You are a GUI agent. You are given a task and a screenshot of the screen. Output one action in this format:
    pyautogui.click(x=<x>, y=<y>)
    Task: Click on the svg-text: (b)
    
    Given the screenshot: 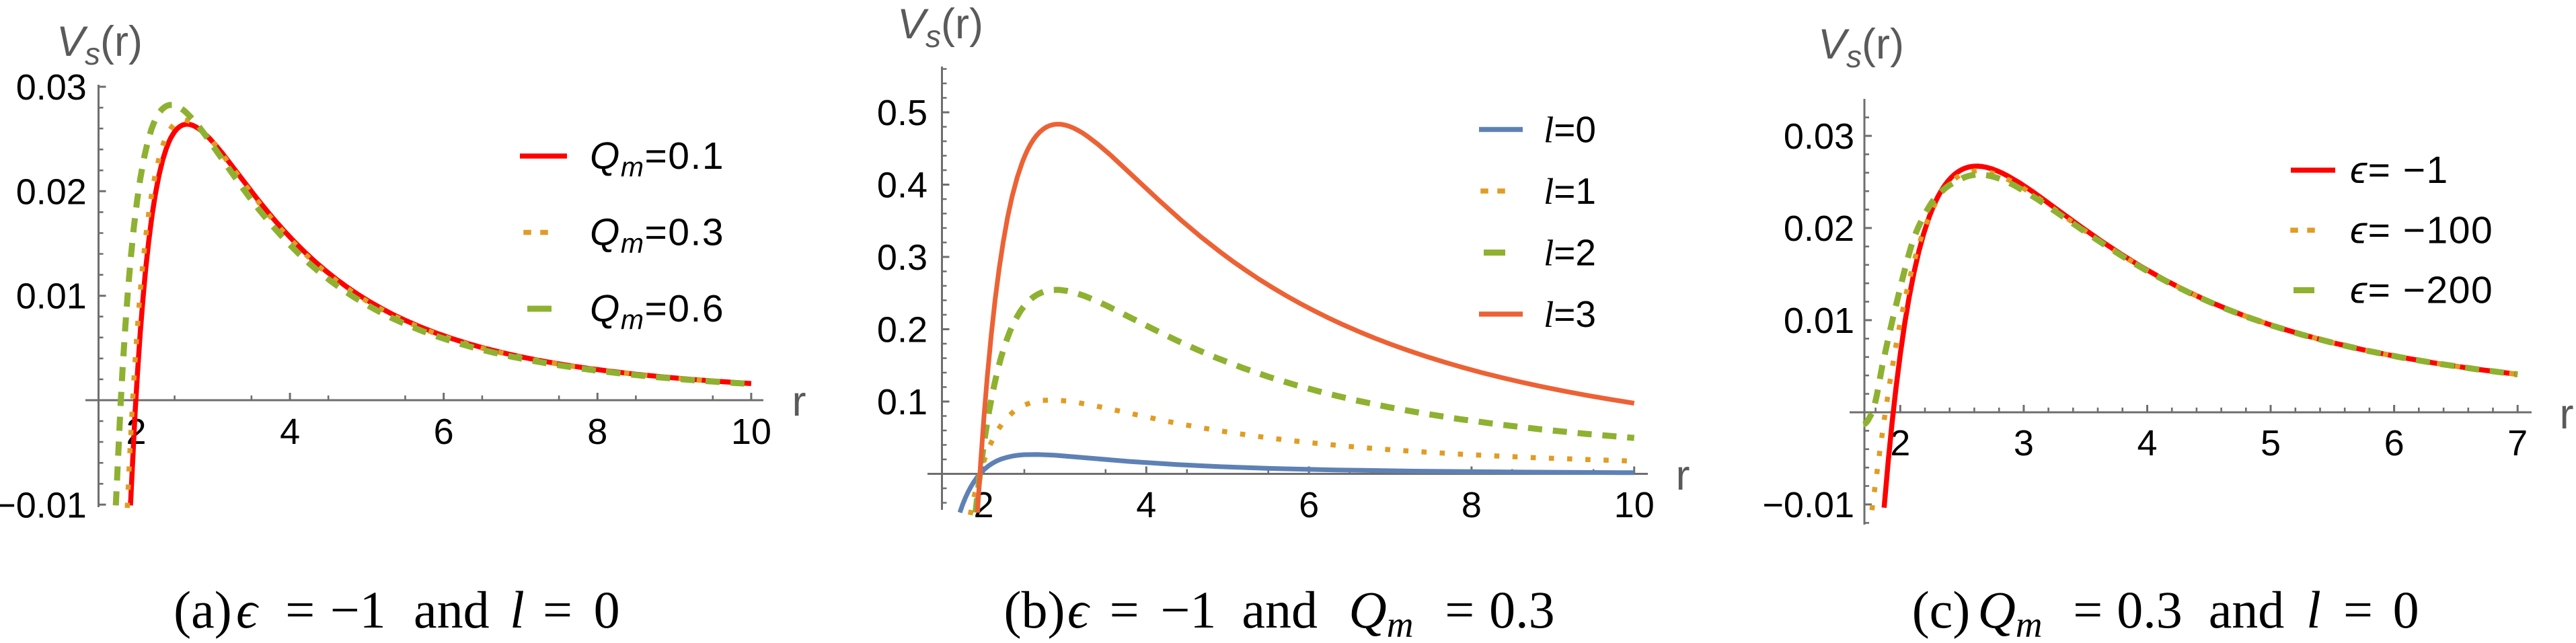 What is the action you would take?
    pyautogui.click(x=1034, y=610)
    